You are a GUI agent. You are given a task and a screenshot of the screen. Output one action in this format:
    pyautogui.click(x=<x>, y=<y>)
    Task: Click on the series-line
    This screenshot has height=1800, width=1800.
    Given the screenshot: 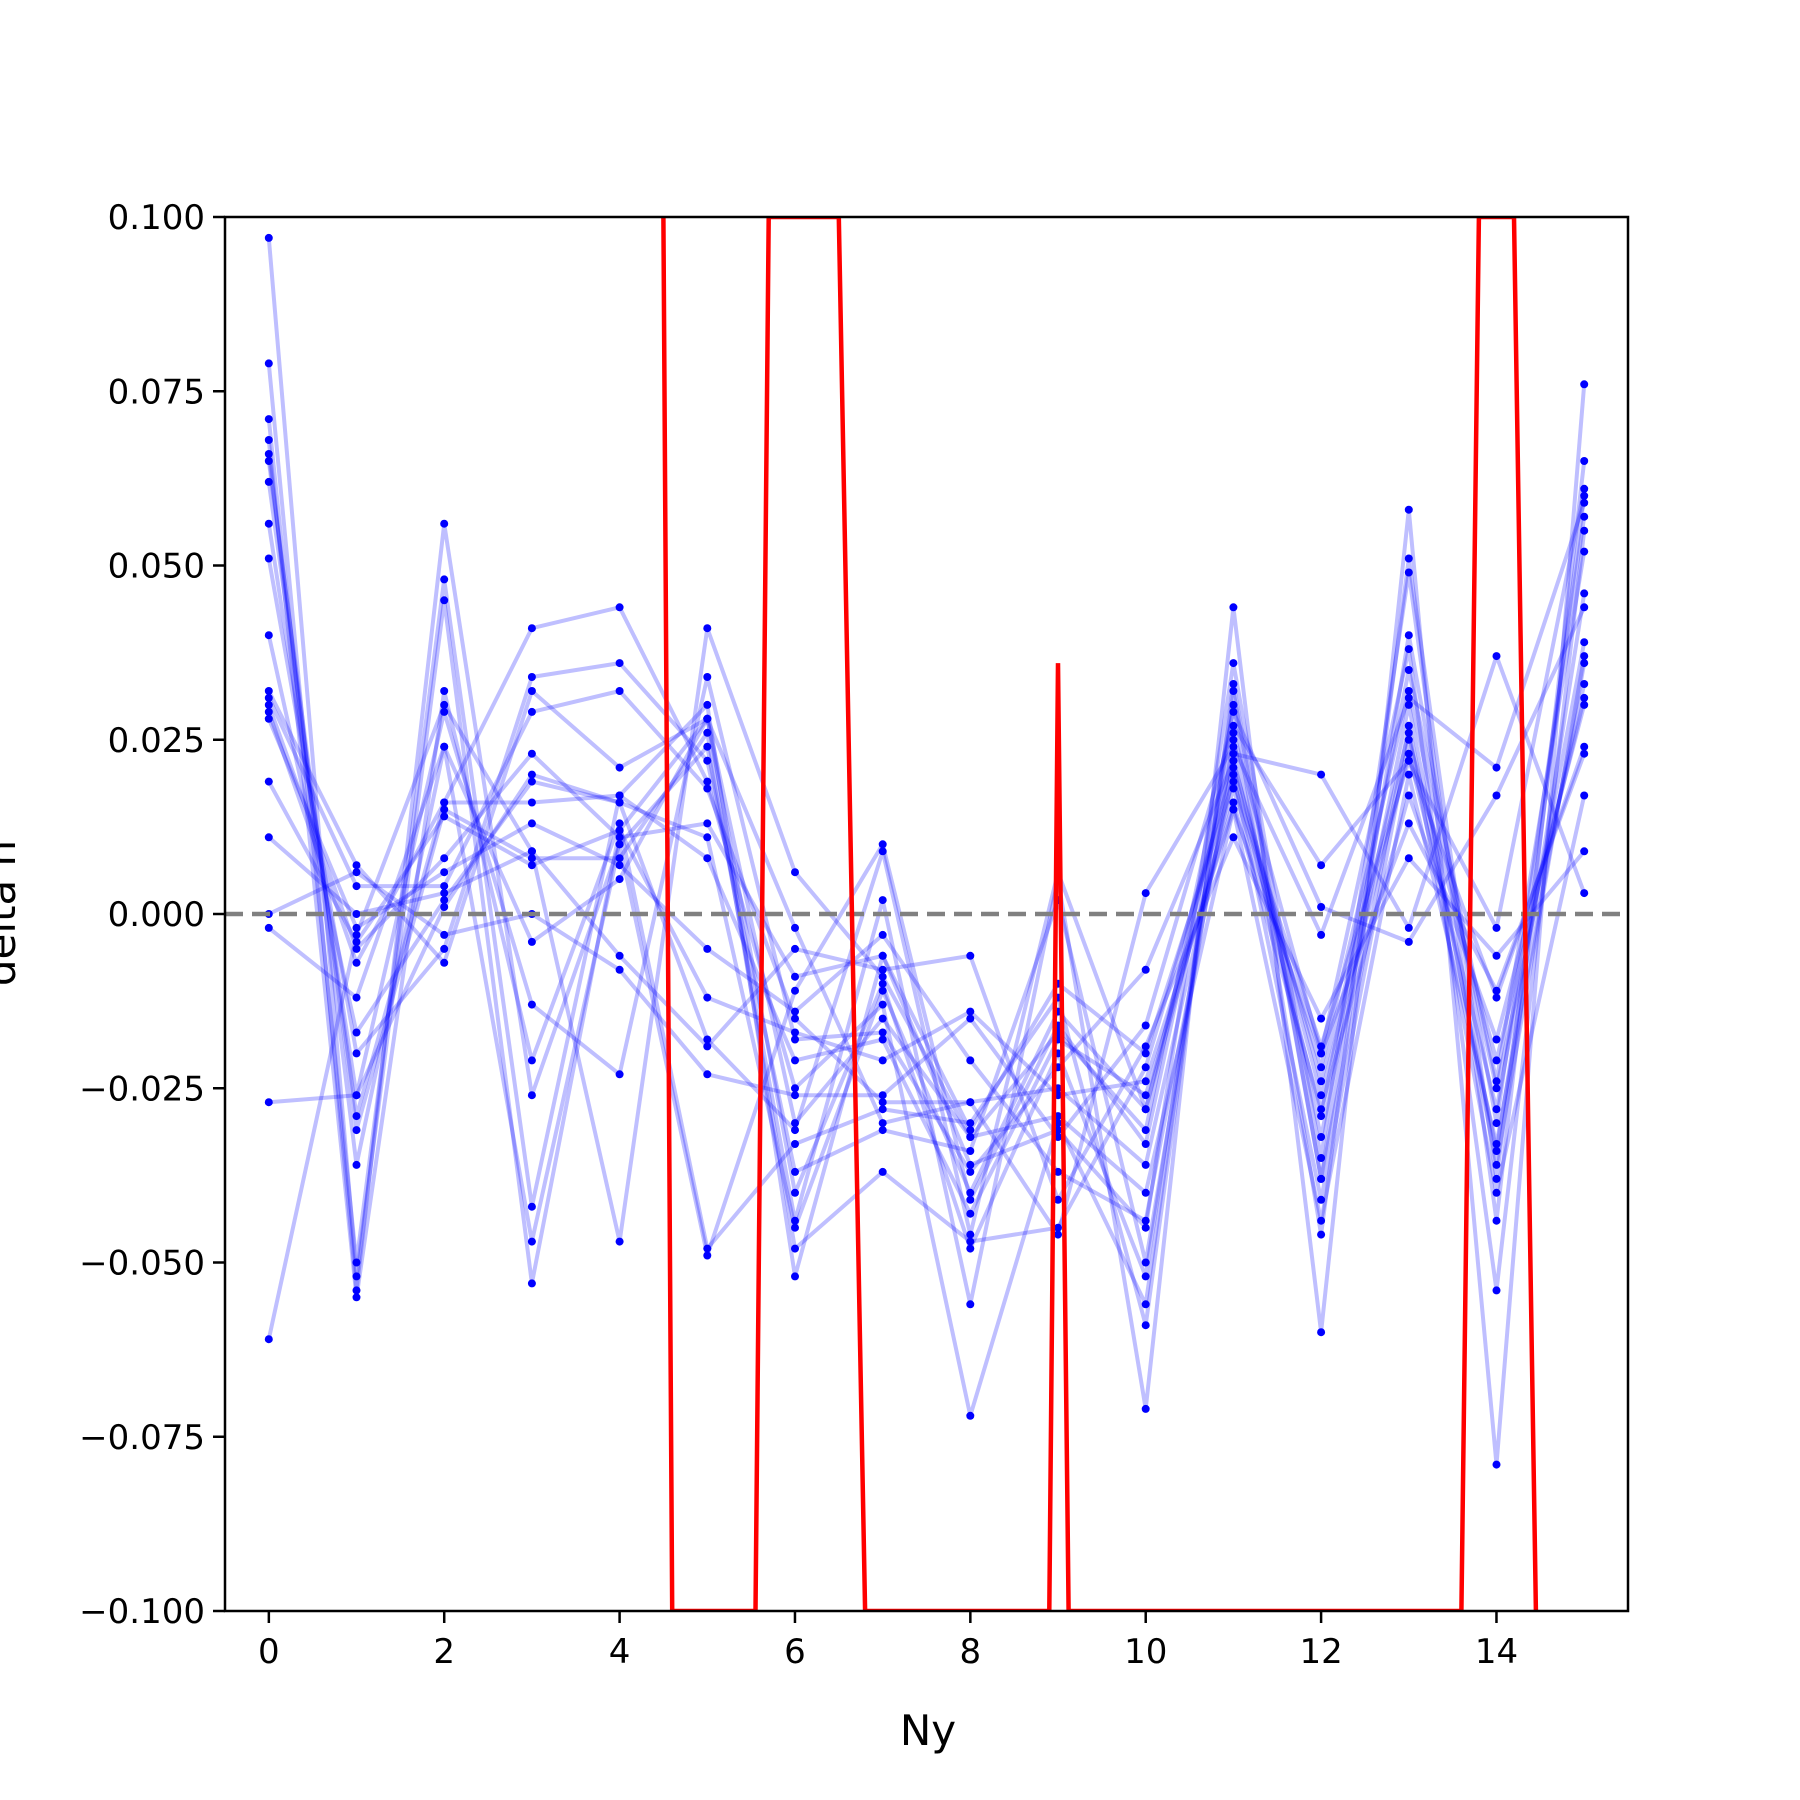 What is the action you would take?
    pyautogui.click(x=926, y=1018)
    